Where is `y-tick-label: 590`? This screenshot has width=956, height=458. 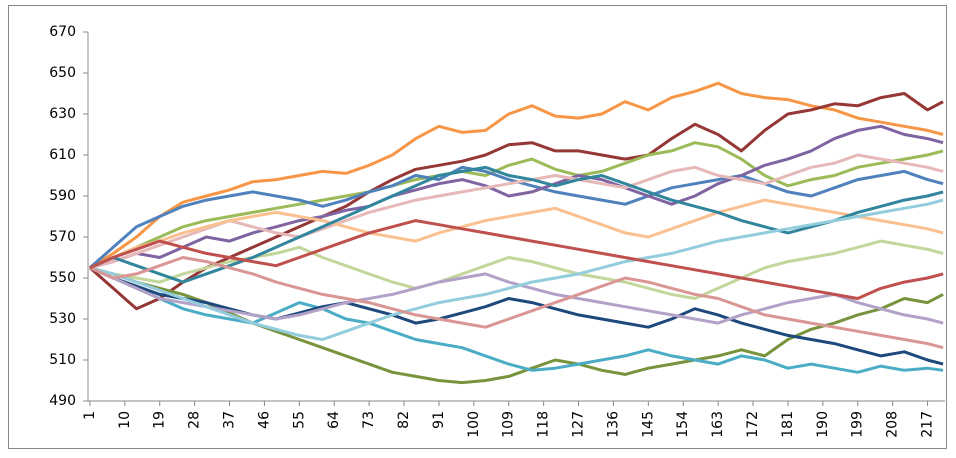 y-tick-label: 590 is located at coordinates (62, 196).